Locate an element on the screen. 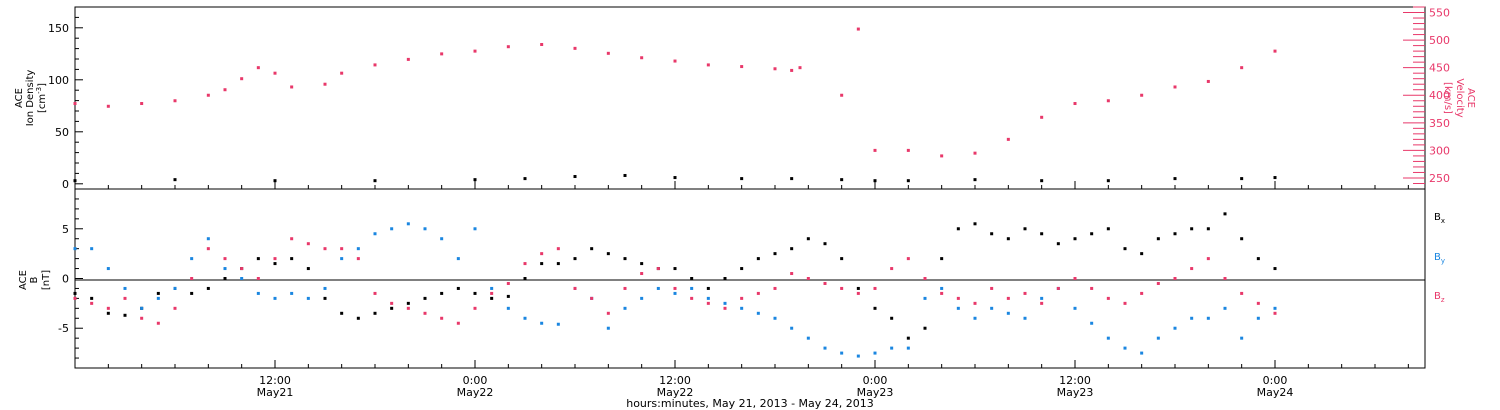  top-left-axis: 0 50 100 150 is located at coordinates (65, 103).